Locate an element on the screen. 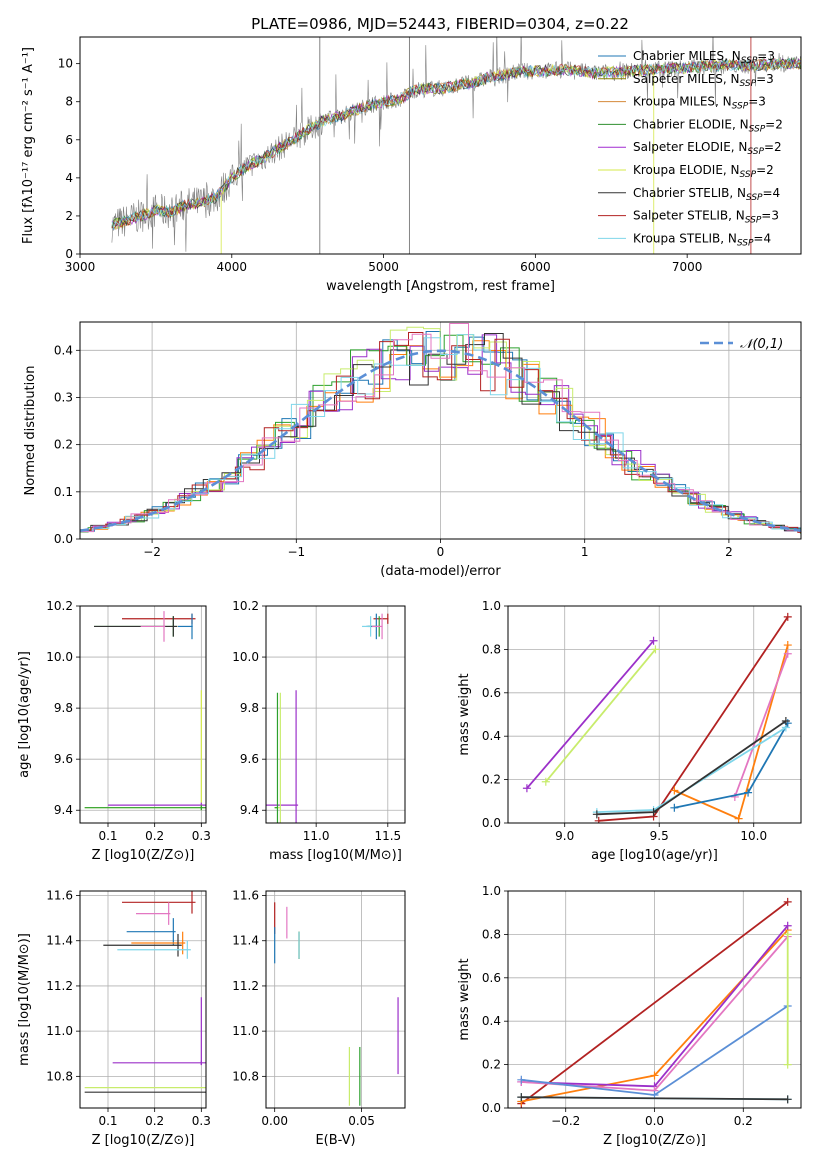 This screenshot has width=819, height=1170. x-tick-label: 1 is located at coordinates (585, 552).